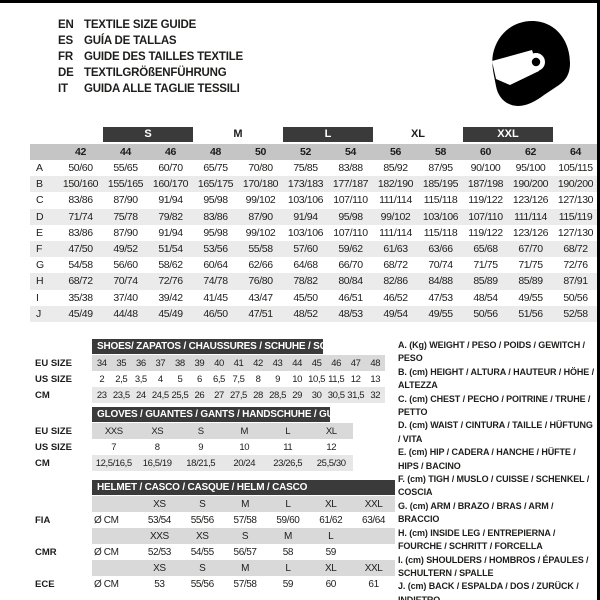  What do you see at coordinates (245, 568) in the screenshot?
I see `helmet-size-cell: M` at bounding box center [245, 568].